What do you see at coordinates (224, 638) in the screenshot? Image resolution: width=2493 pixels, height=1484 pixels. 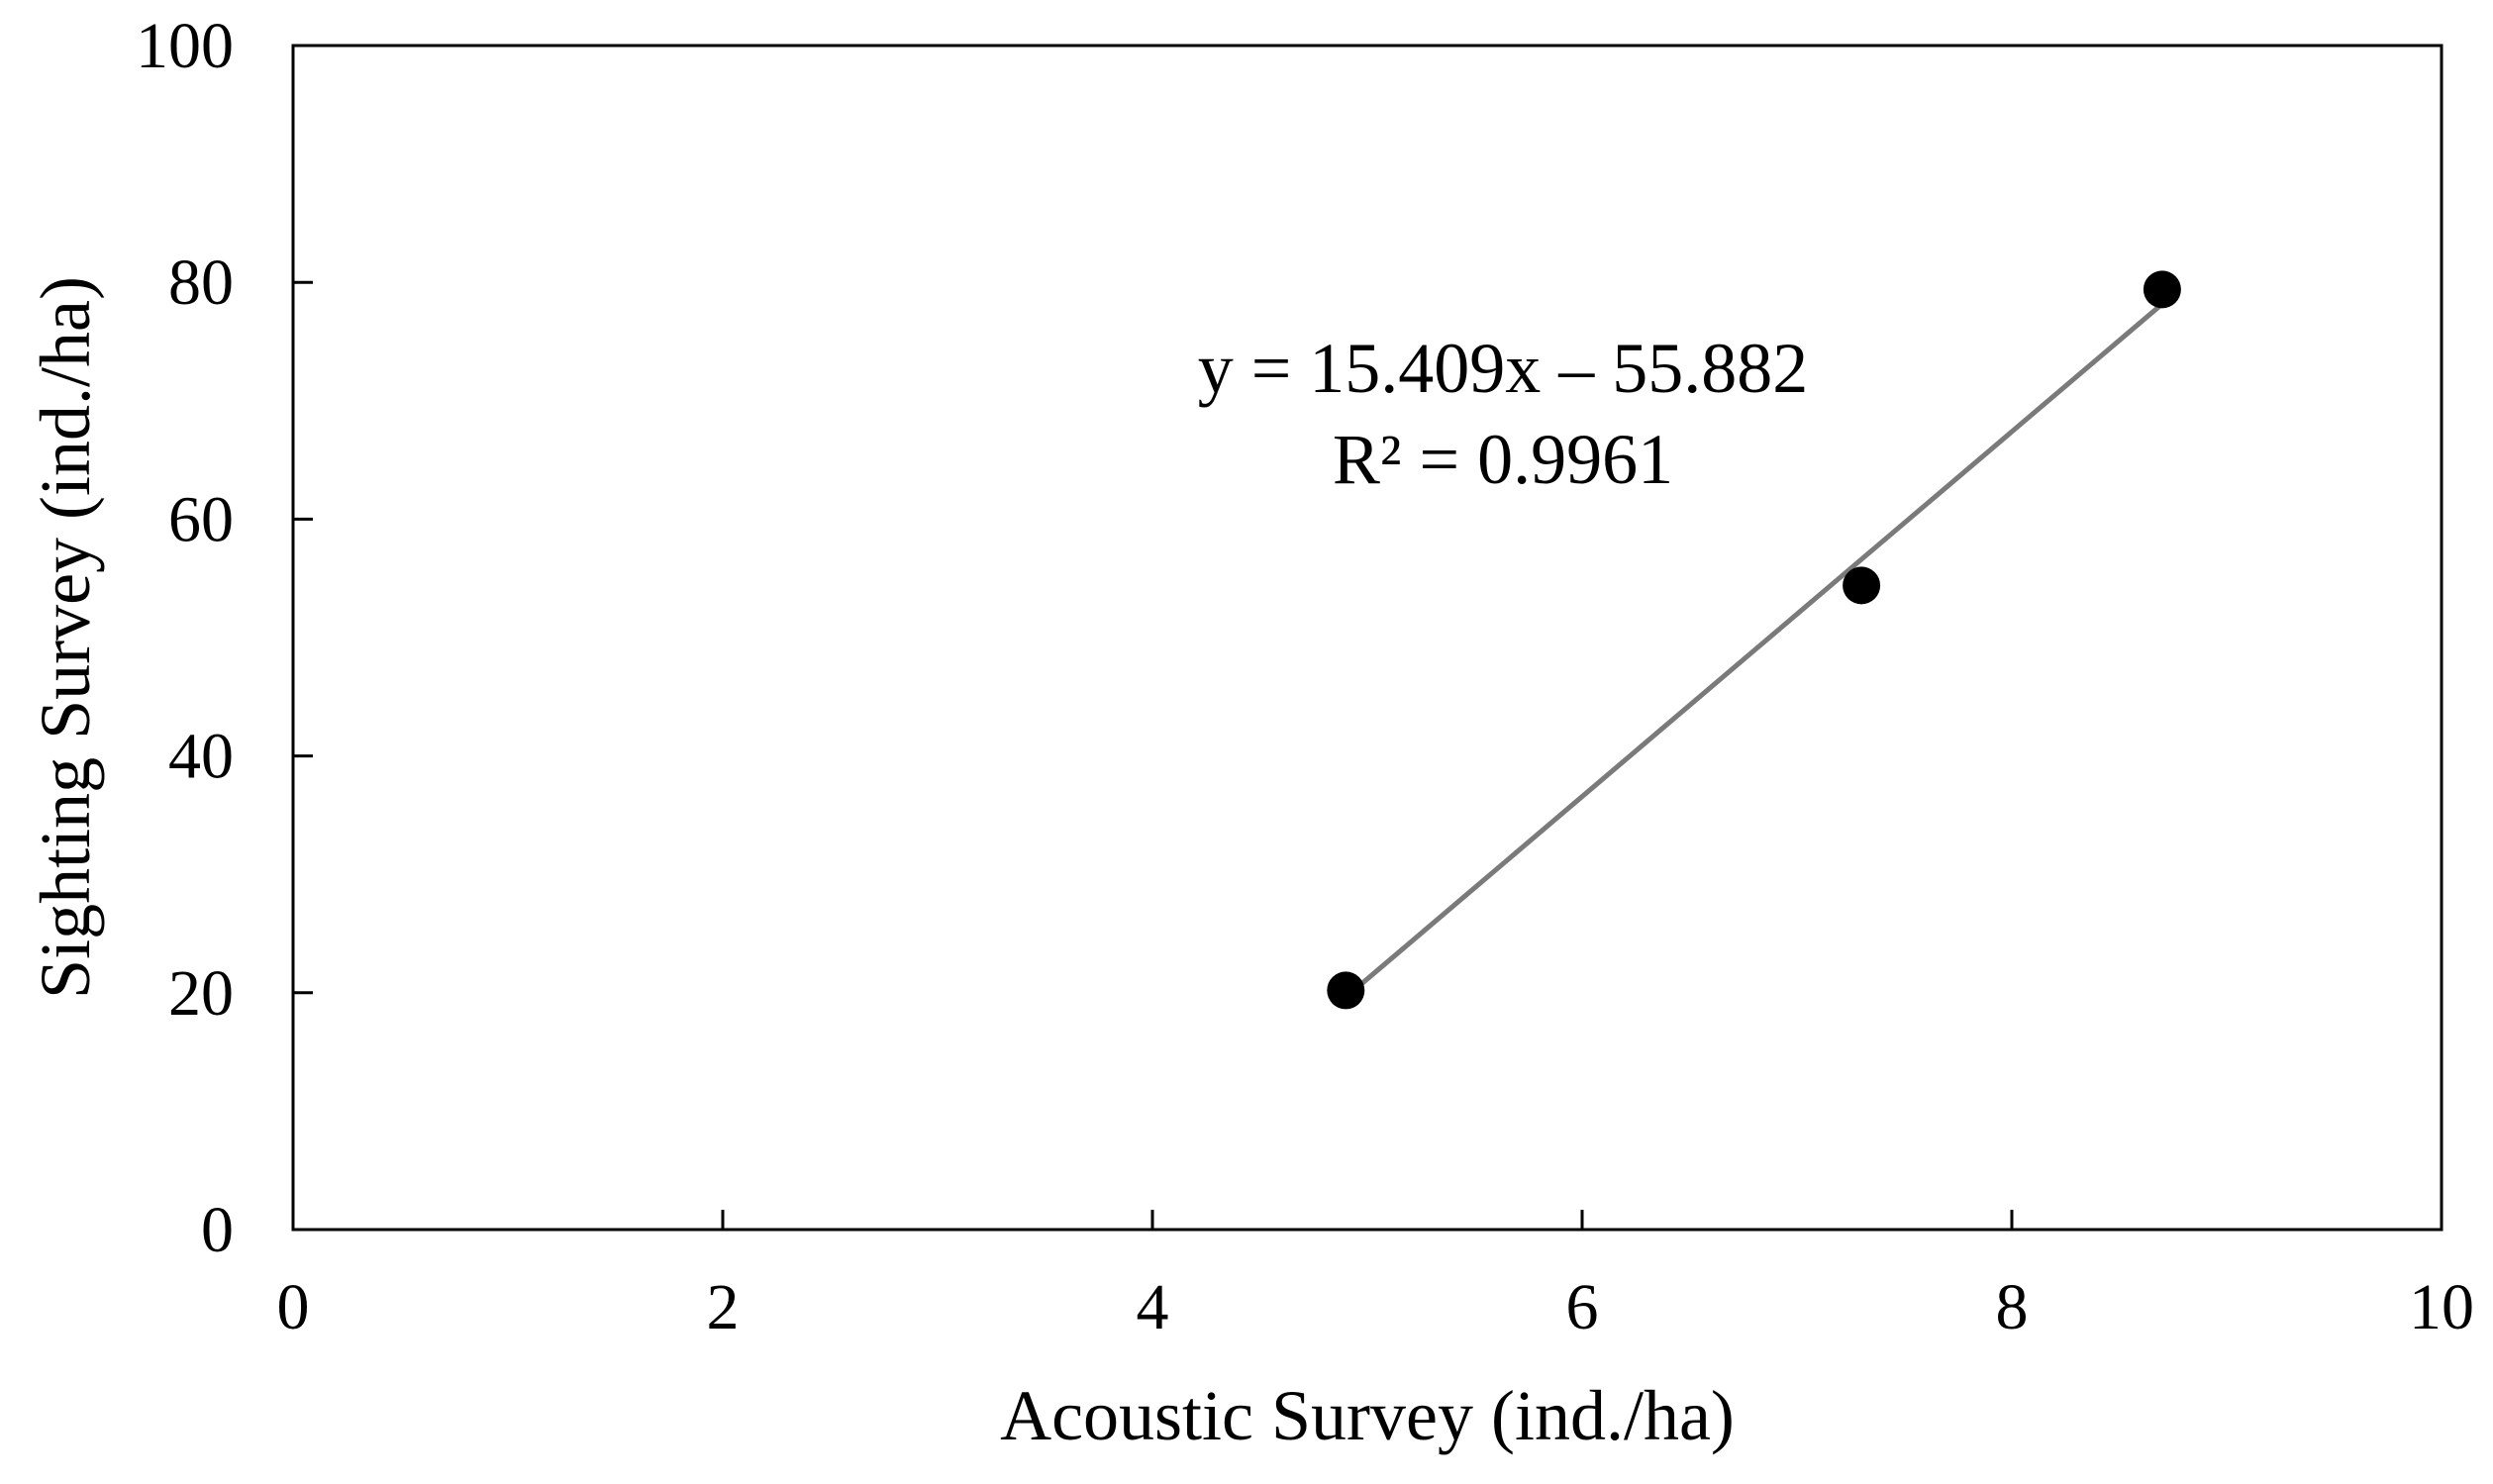 I see `y-axis-ticks: 0 20 40 60 80 100` at bounding box center [224, 638].